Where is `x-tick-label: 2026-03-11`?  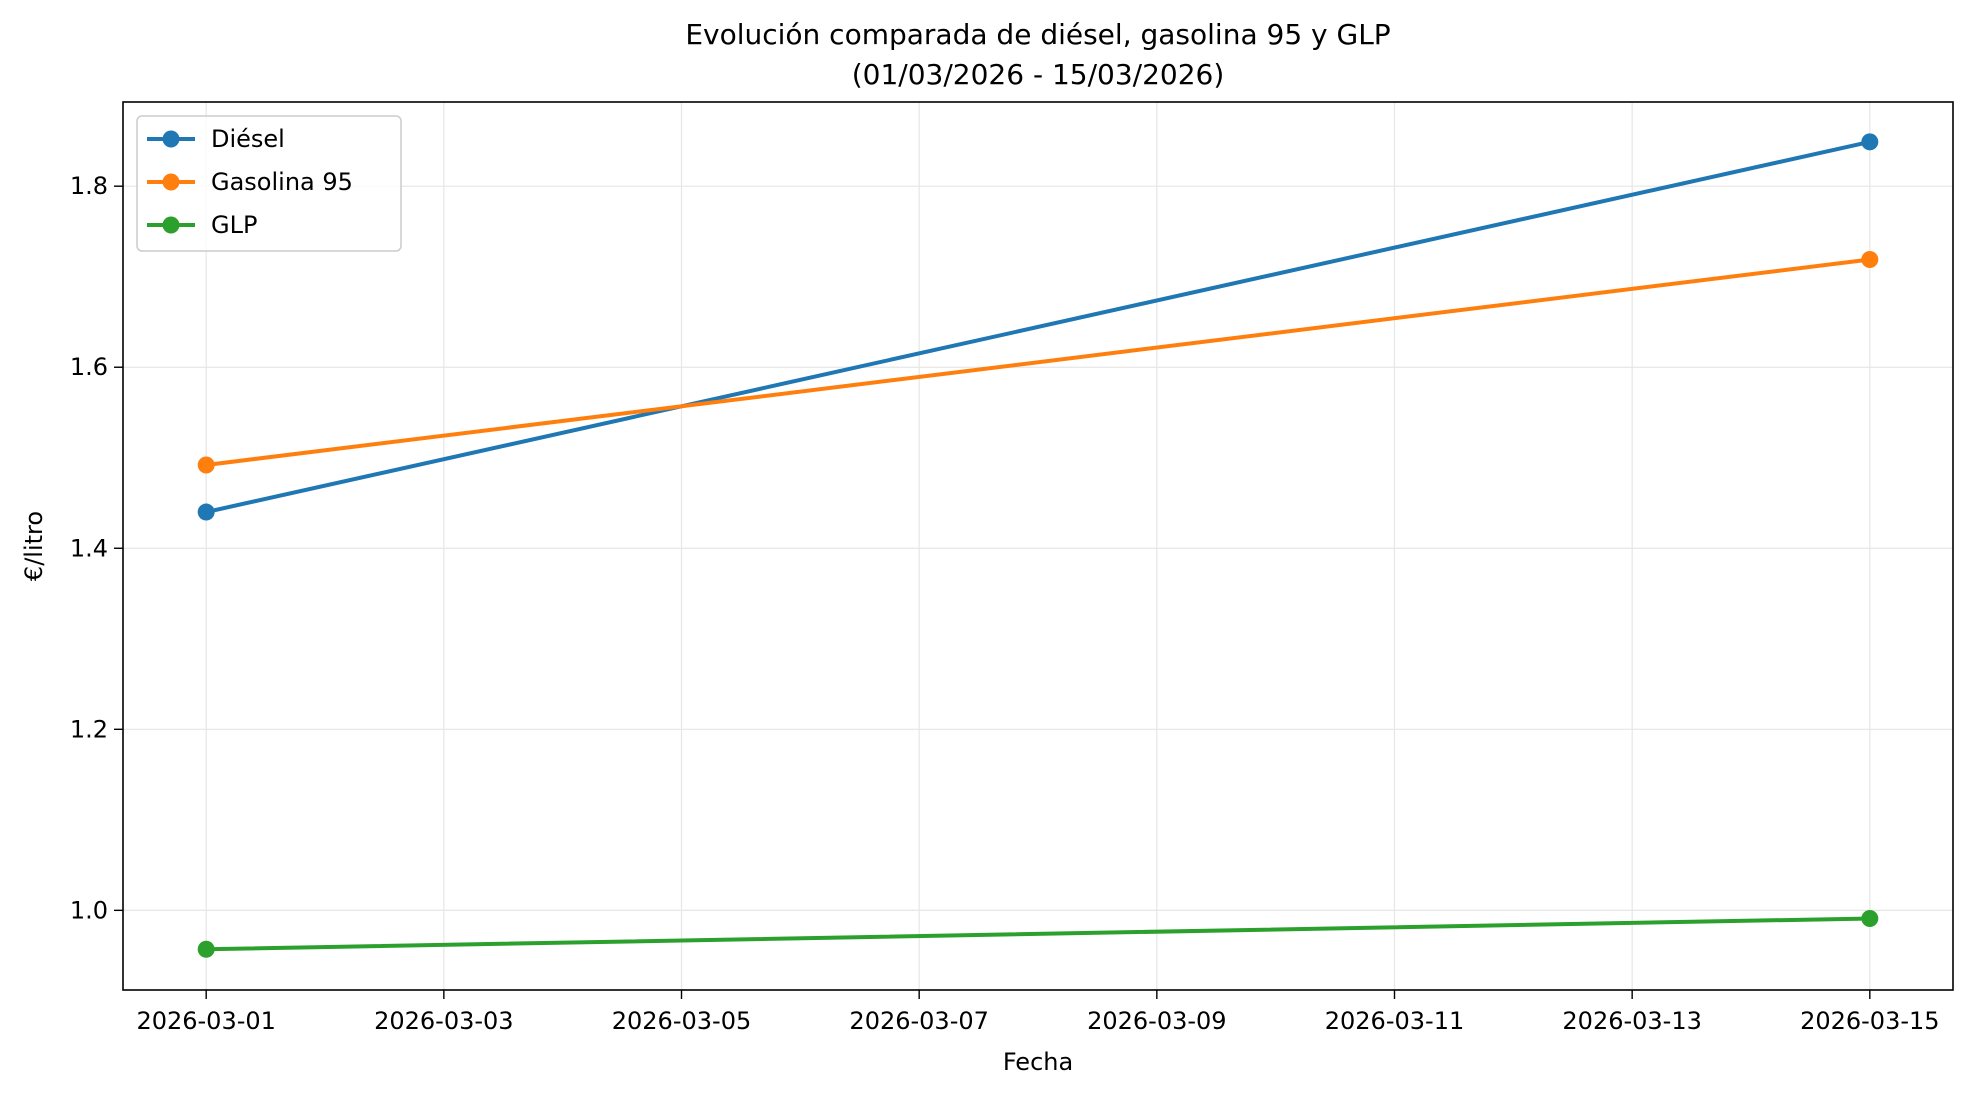 x-tick-label: 2026-03-11 is located at coordinates (1394, 1021).